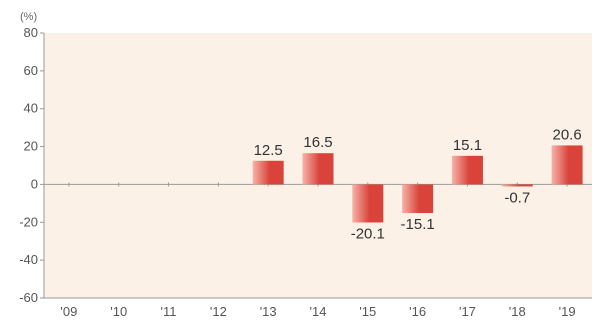 This screenshot has height=326, width=598. Describe the element at coordinates (417, 311) in the screenshot. I see `x-tick-label: '16` at that location.